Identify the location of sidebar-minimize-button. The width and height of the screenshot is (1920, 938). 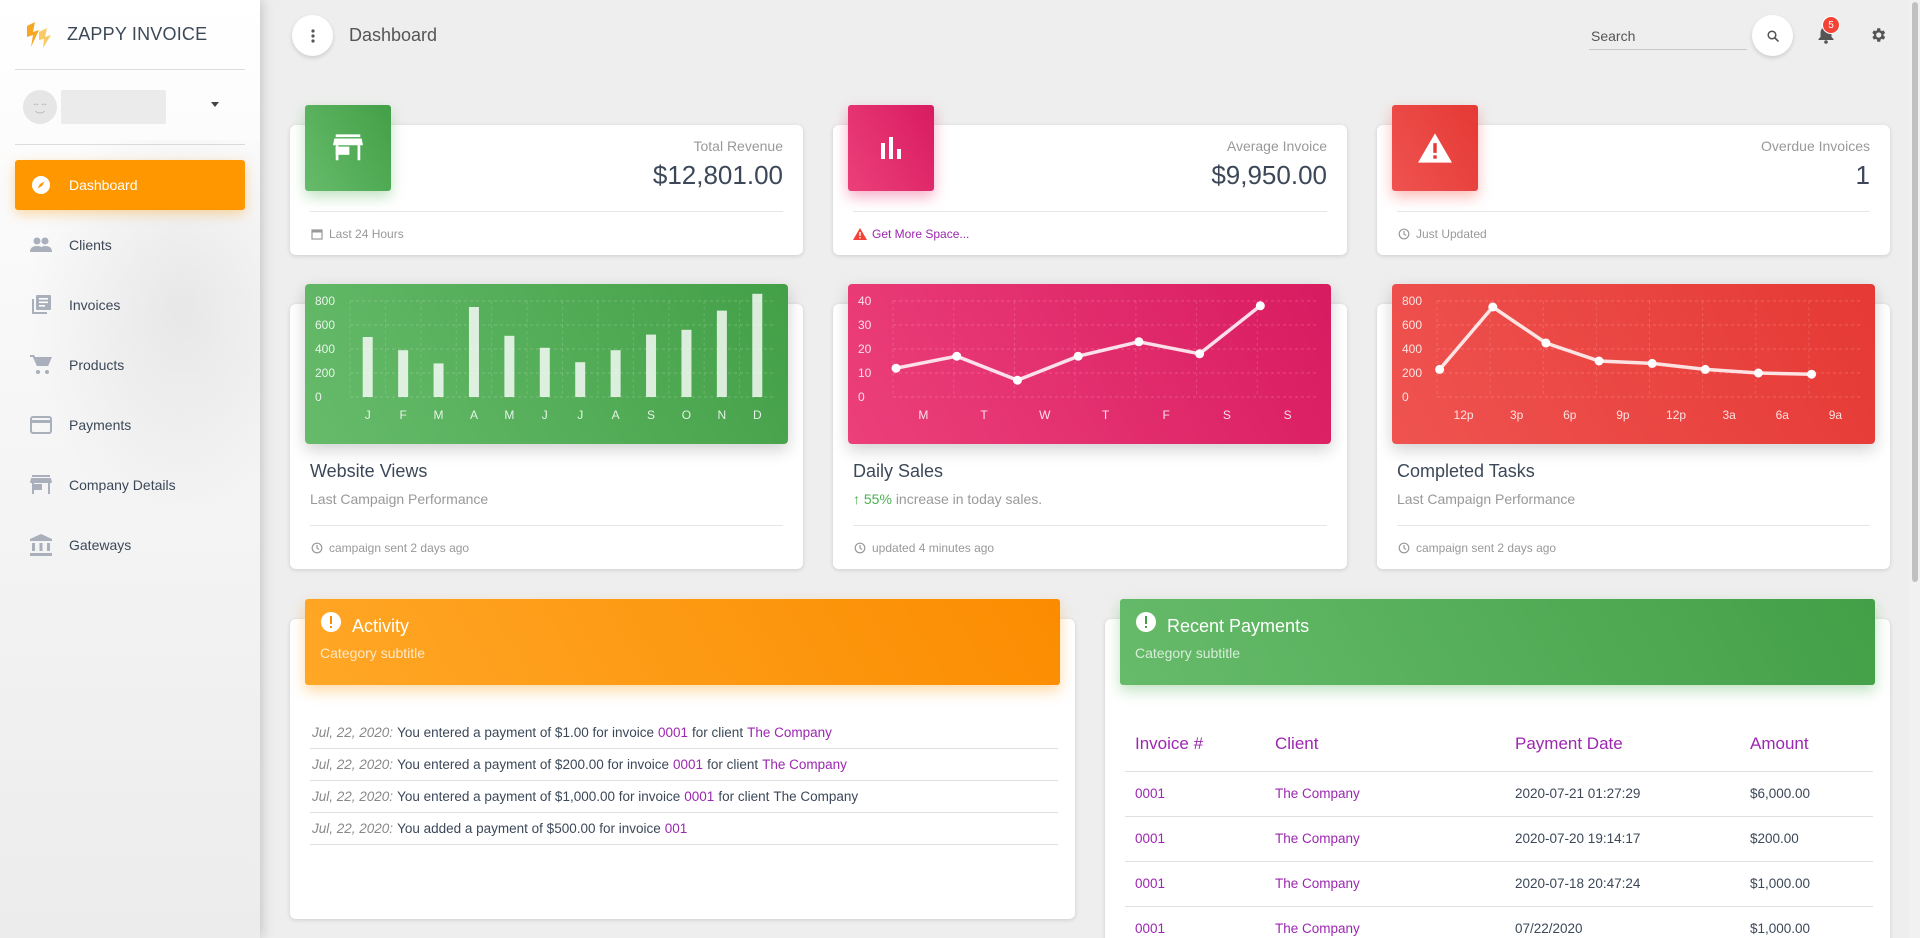
(312, 35).